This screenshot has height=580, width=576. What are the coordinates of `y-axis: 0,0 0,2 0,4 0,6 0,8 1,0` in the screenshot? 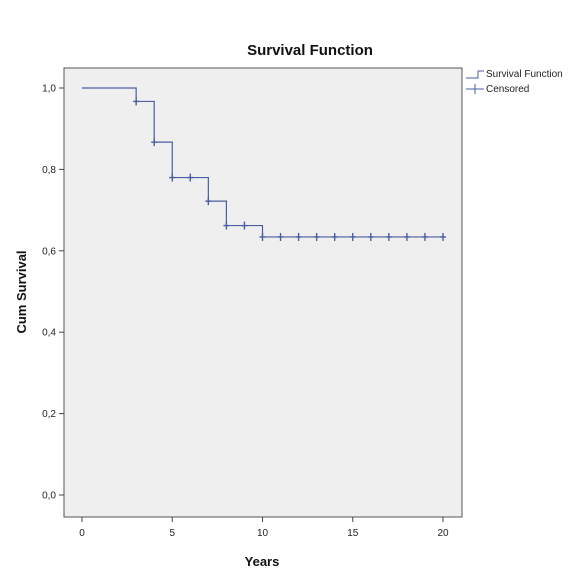 It's located at (53, 293).